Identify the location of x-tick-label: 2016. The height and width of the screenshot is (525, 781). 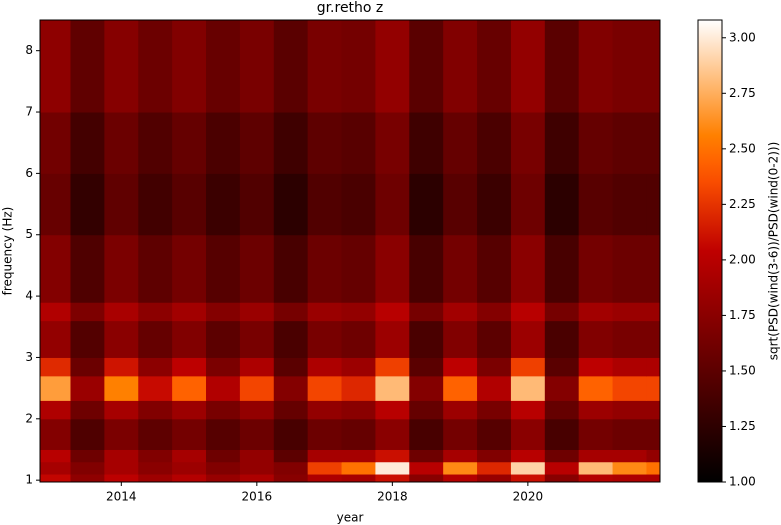
(257, 497).